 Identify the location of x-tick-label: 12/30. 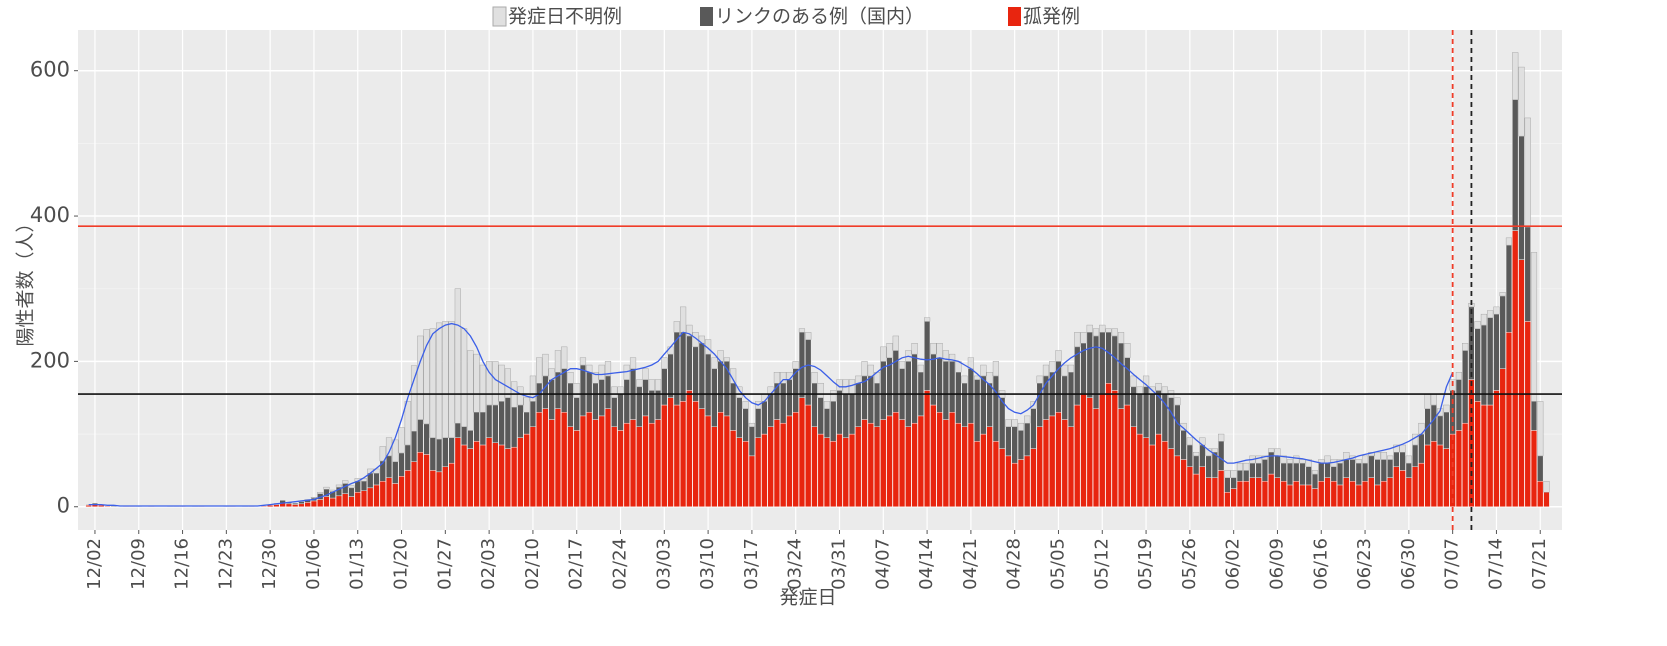
(269, 564).